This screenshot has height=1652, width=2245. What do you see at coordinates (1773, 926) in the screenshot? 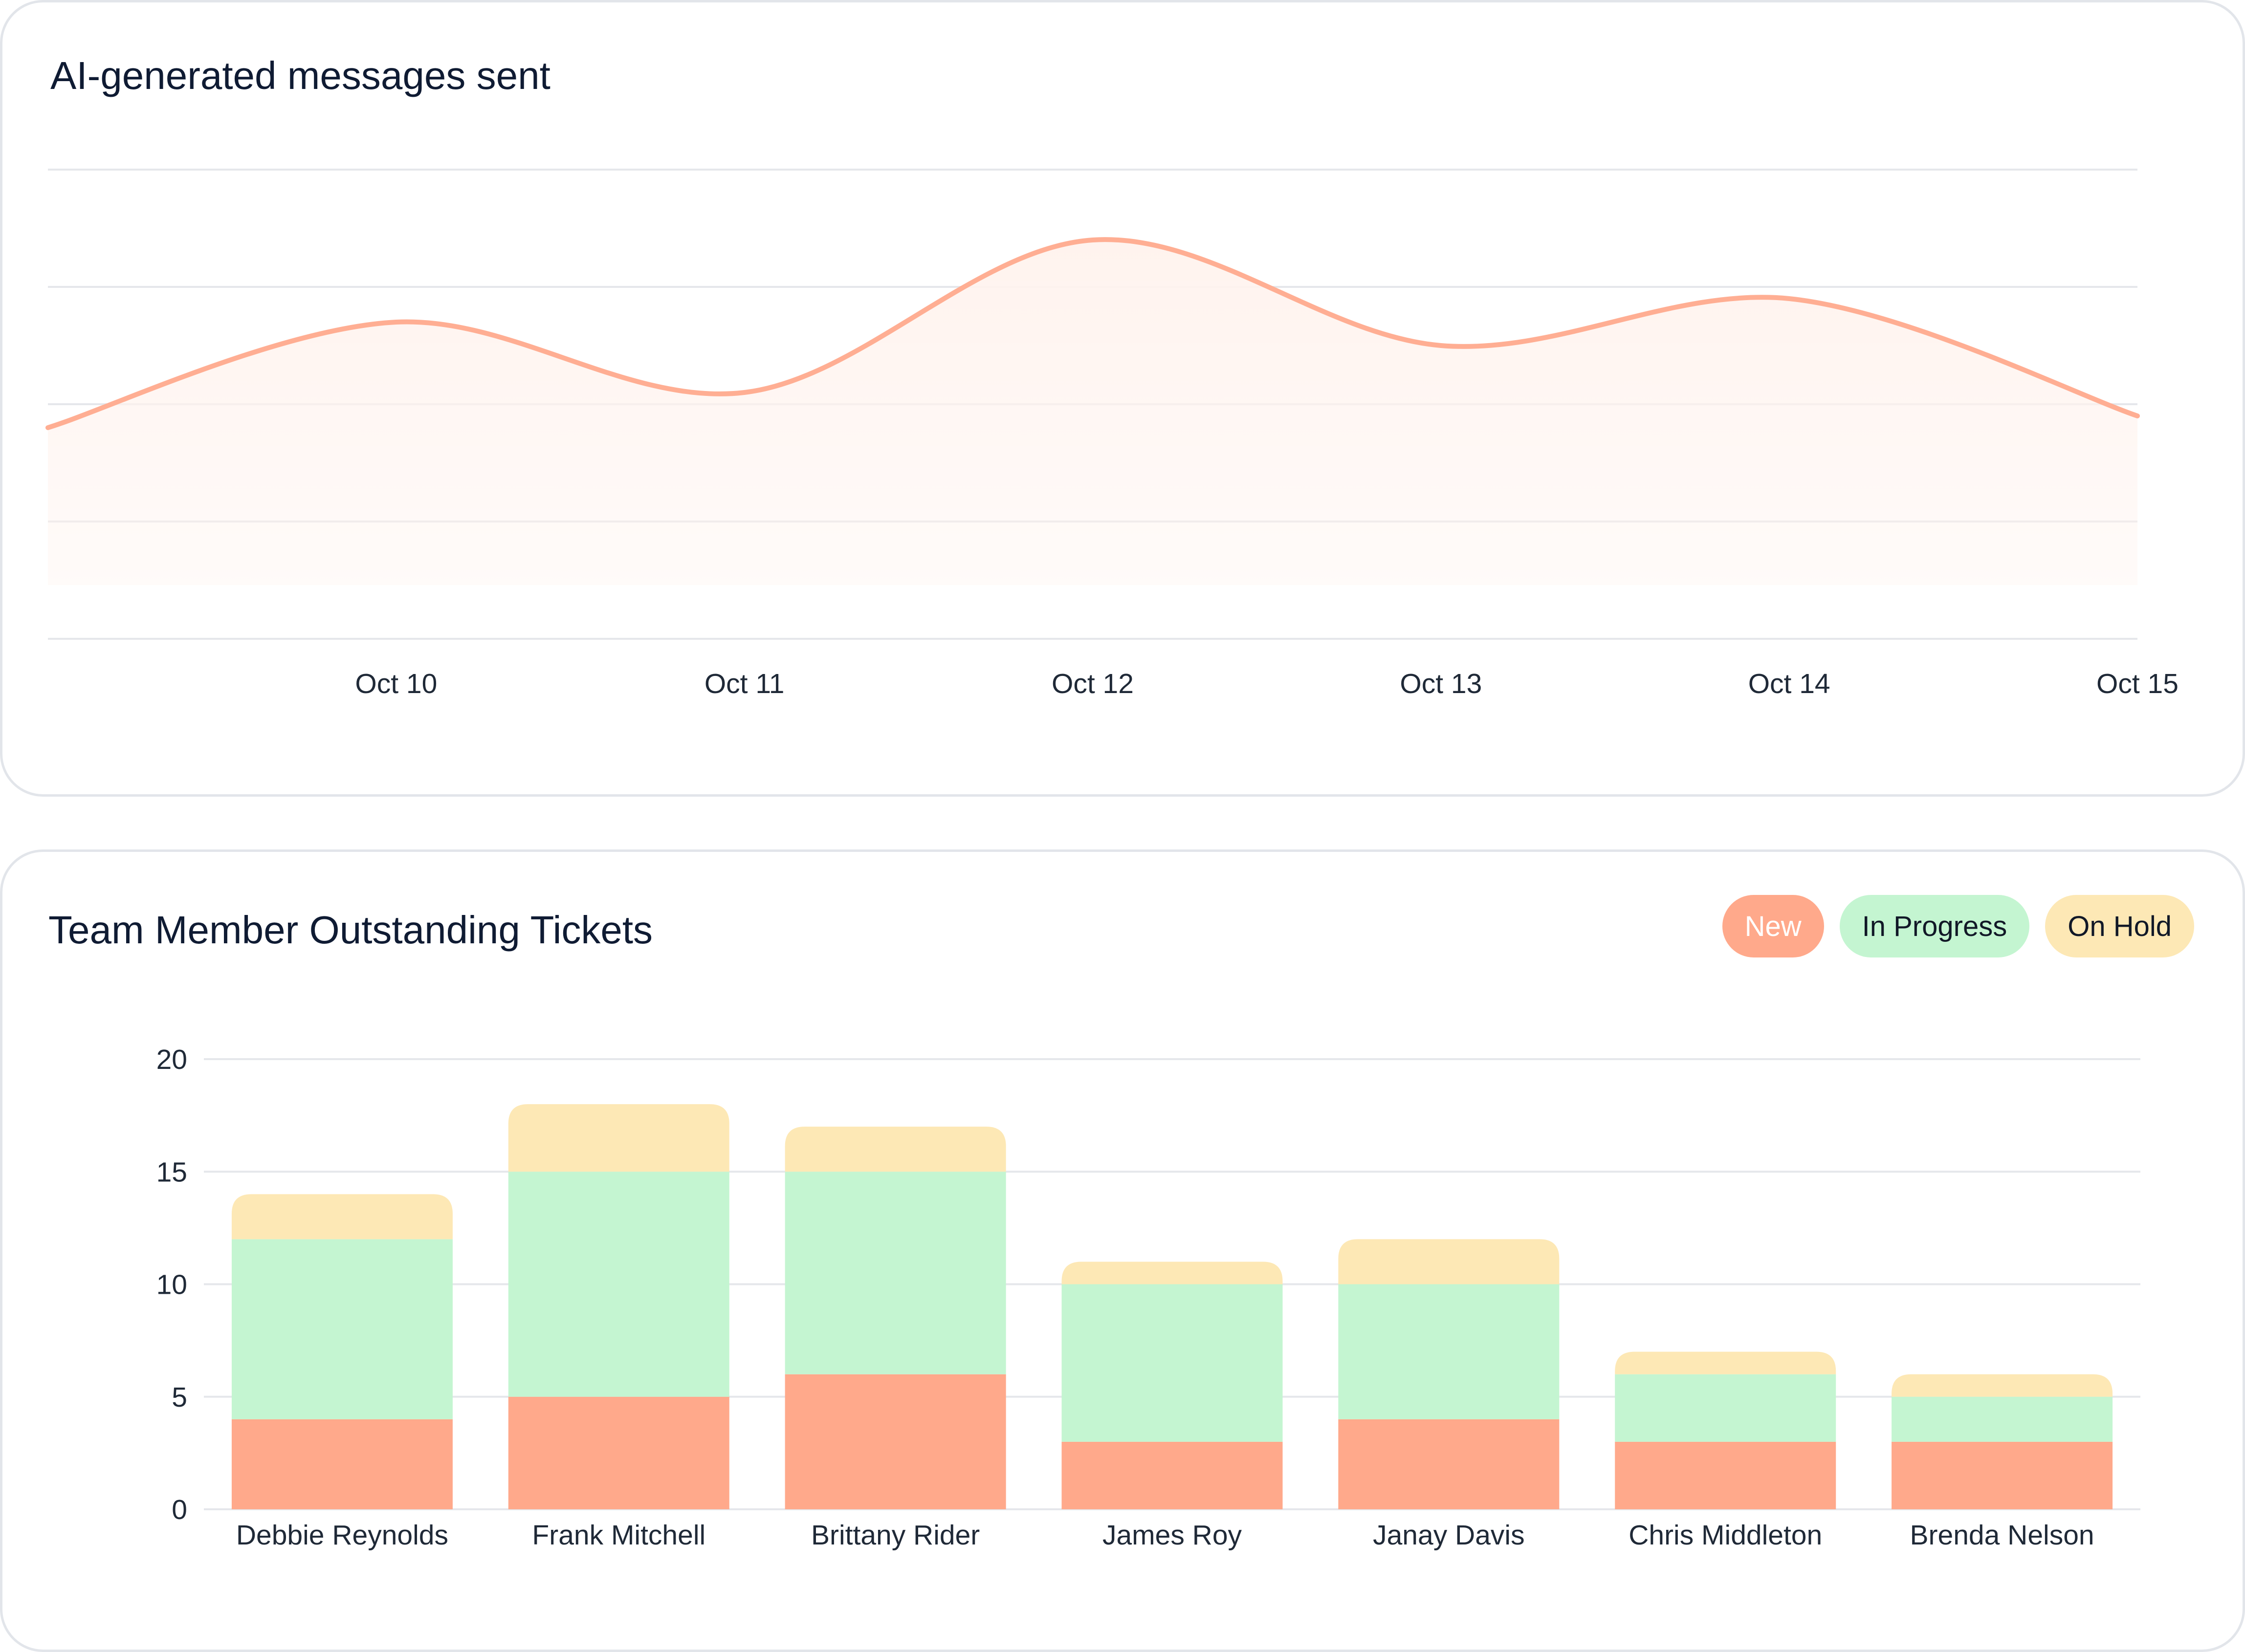
I see `legend-new: New` at bounding box center [1773, 926].